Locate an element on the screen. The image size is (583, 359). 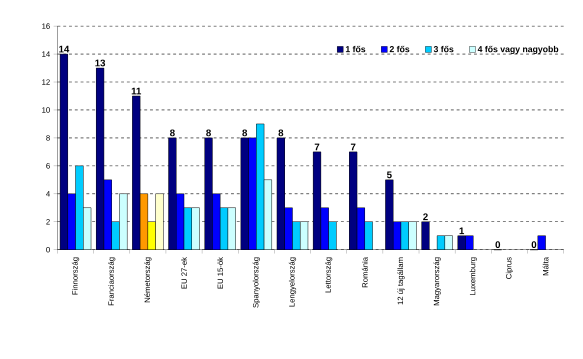
data-label: 2 is located at coordinates (425, 216).